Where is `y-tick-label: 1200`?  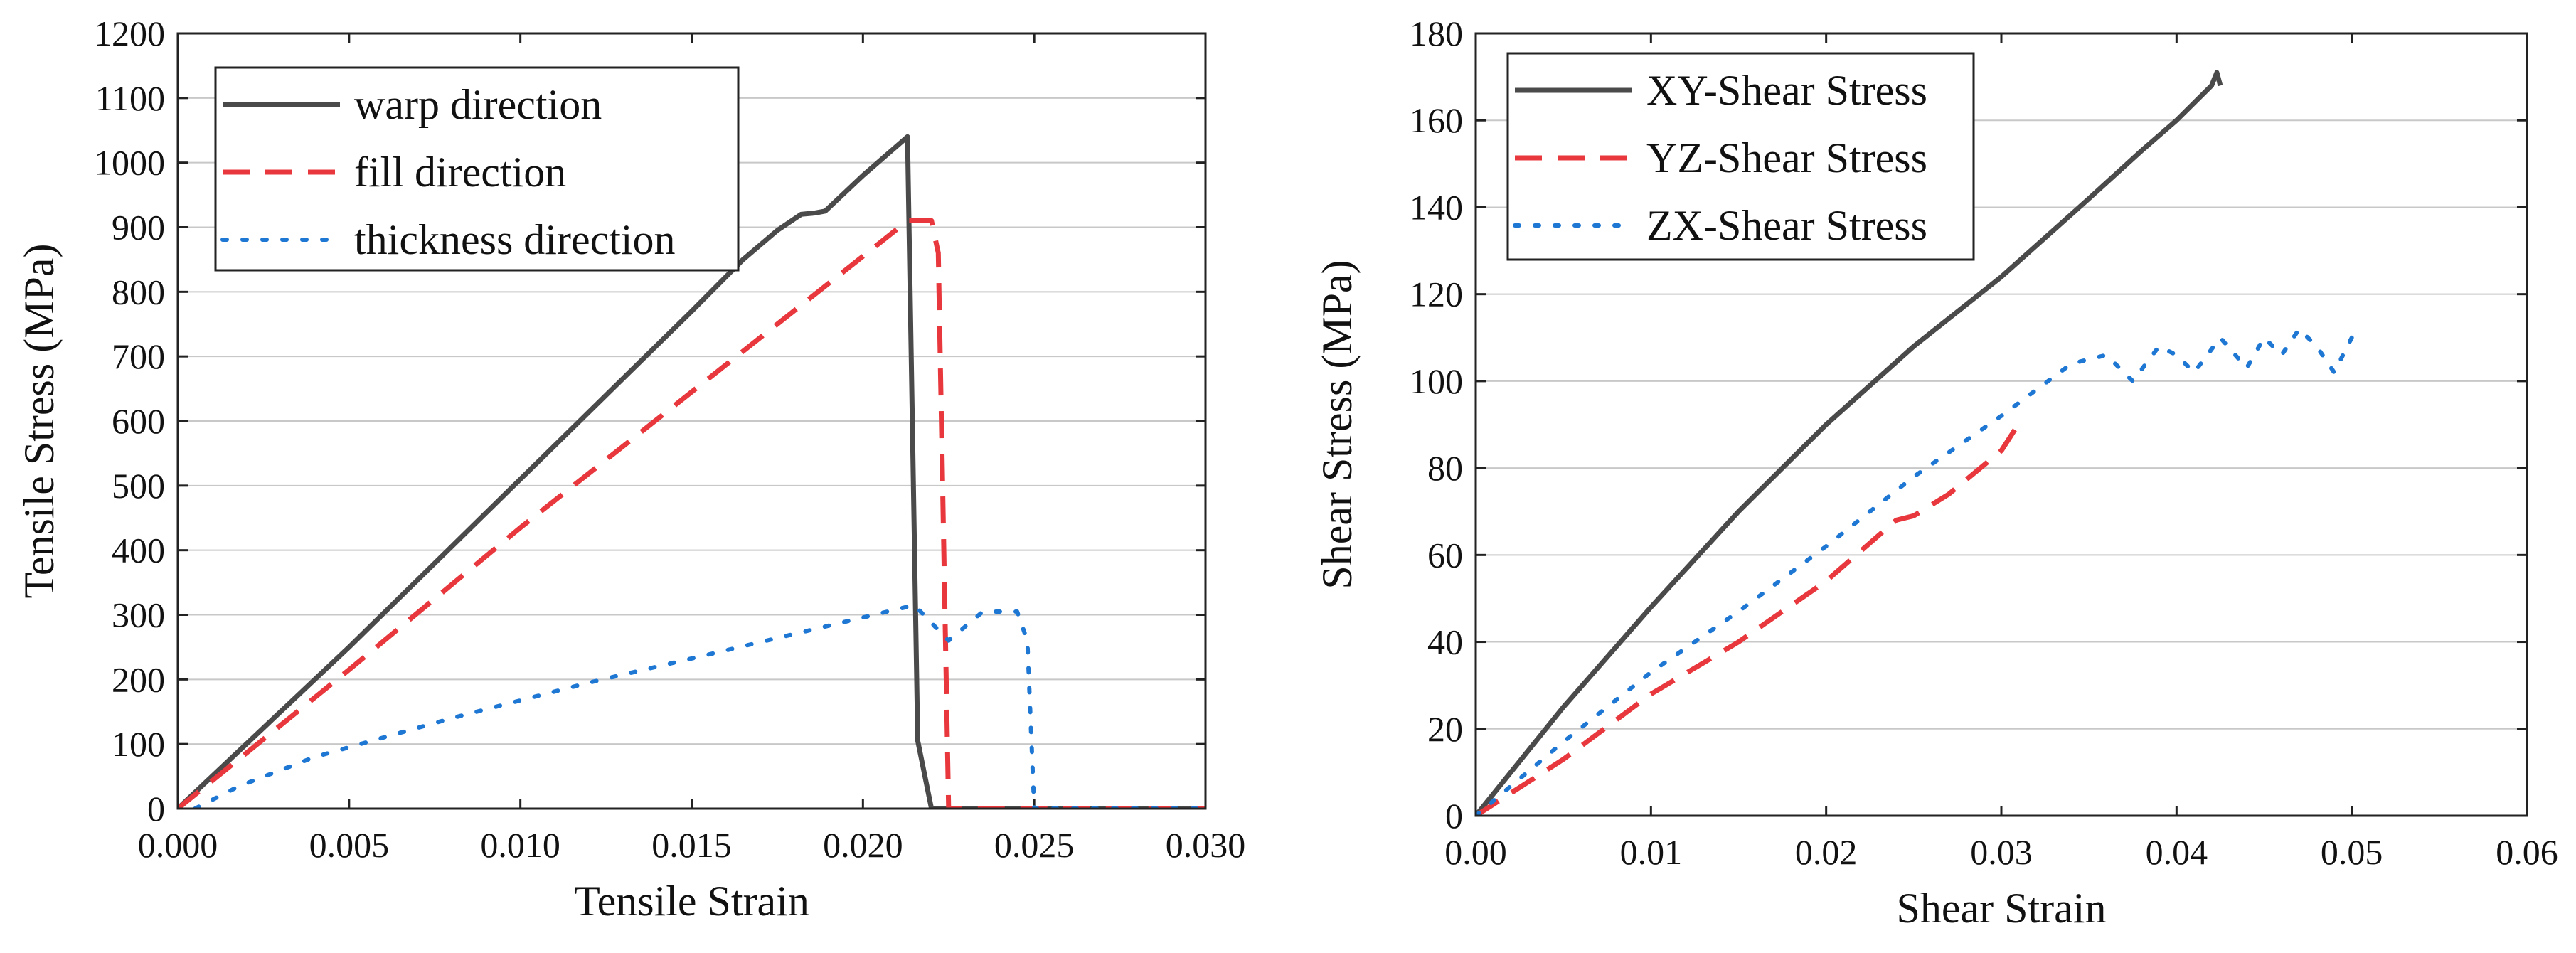 y-tick-label: 1200 is located at coordinates (129, 33).